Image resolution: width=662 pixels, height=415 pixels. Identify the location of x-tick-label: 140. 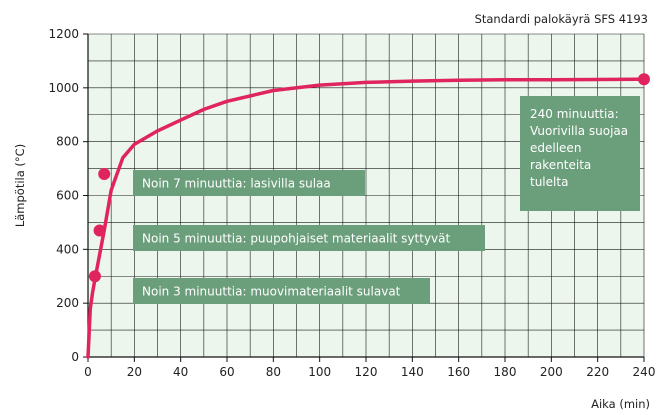
(412, 372).